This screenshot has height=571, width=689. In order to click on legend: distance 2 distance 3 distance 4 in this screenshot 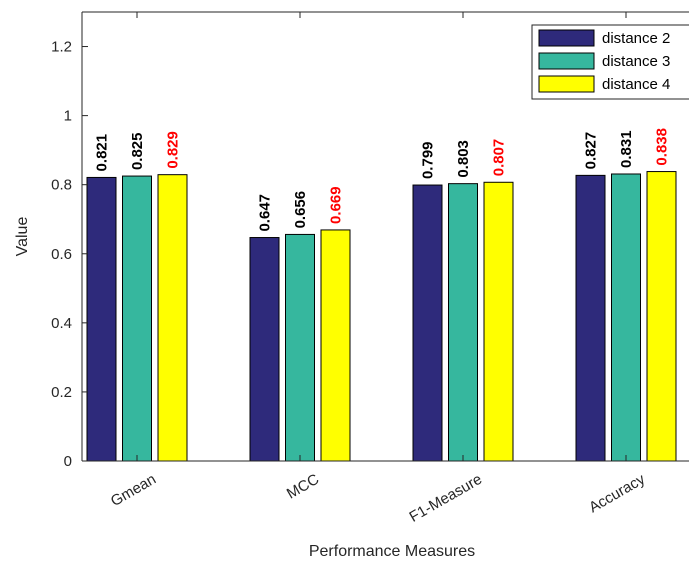, I will do `click(610, 62)`.